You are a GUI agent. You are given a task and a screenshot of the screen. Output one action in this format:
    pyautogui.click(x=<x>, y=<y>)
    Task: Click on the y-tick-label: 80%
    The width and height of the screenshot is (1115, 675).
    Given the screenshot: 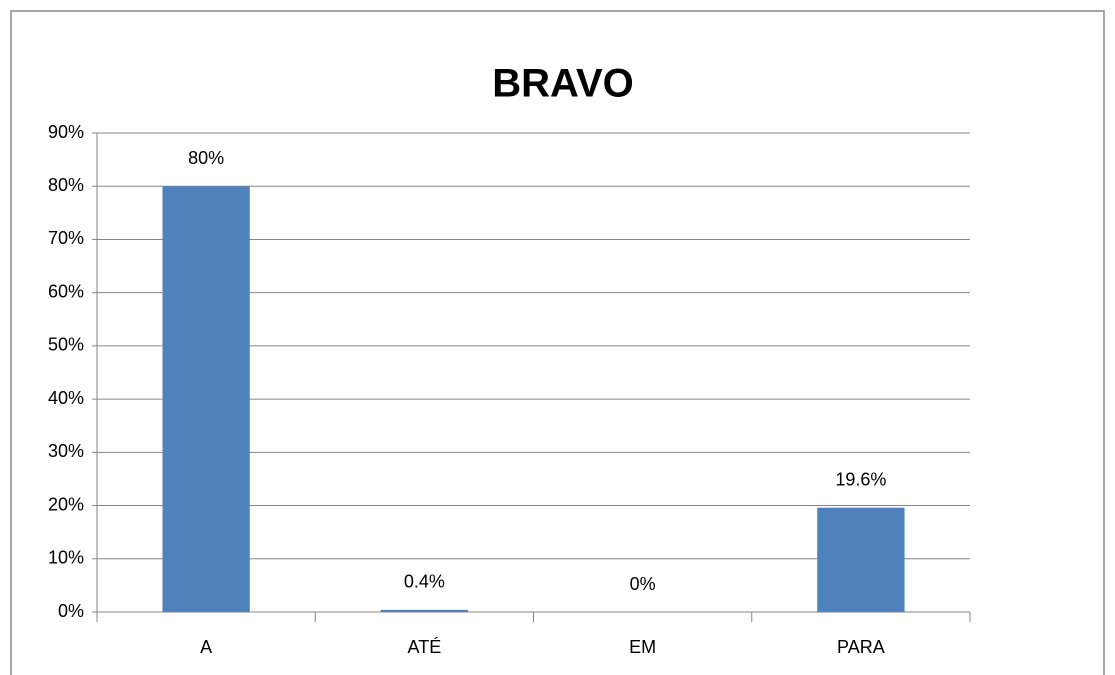 What is the action you would take?
    pyautogui.click(x=66, y=185)
    